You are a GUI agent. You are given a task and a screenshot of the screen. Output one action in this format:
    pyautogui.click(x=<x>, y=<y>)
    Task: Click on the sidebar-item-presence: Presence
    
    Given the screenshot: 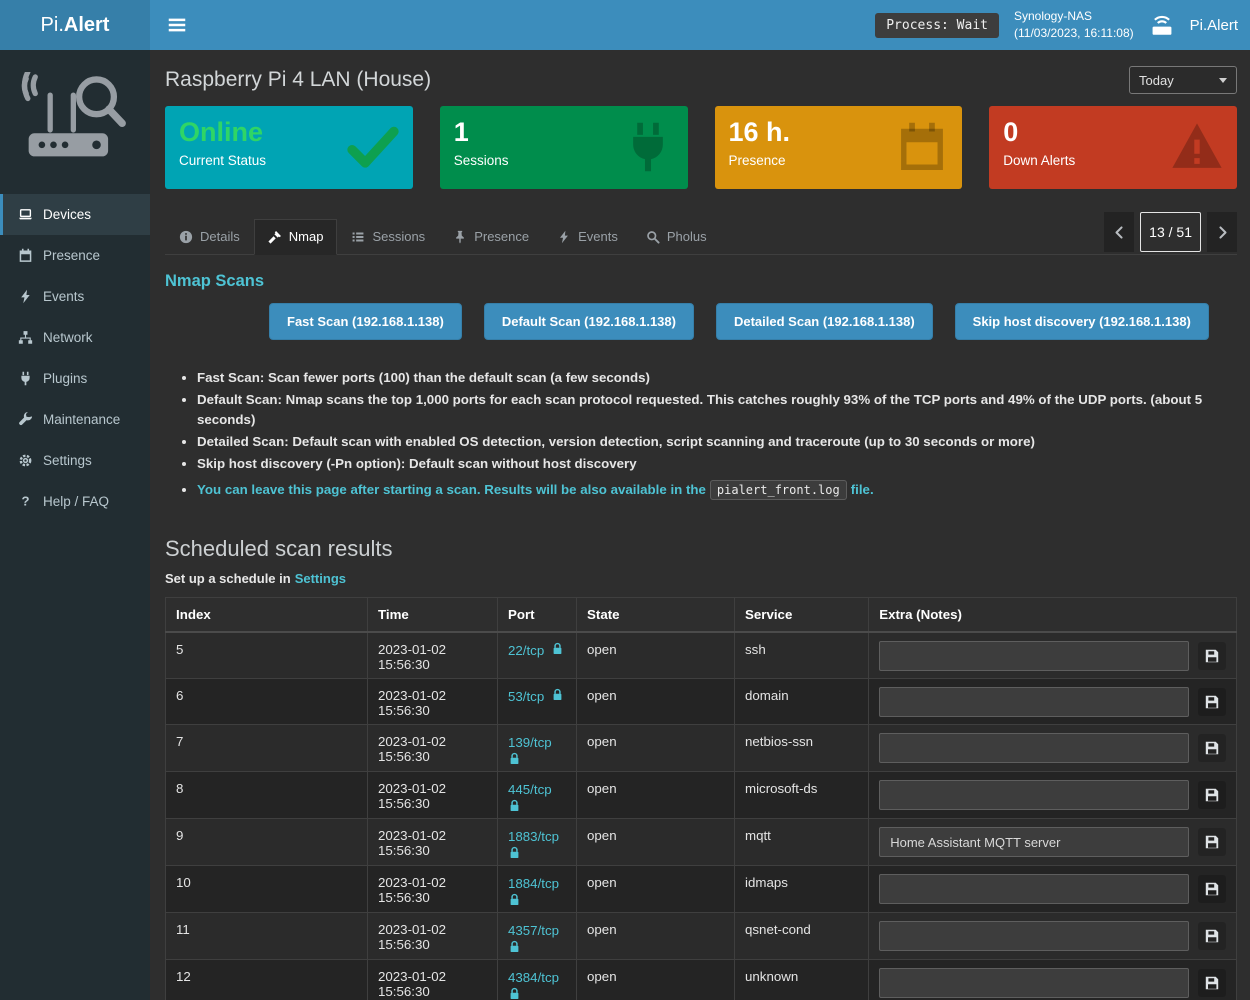 What is the action you would take?
    pyautogui.click(x=75, y=255)
    